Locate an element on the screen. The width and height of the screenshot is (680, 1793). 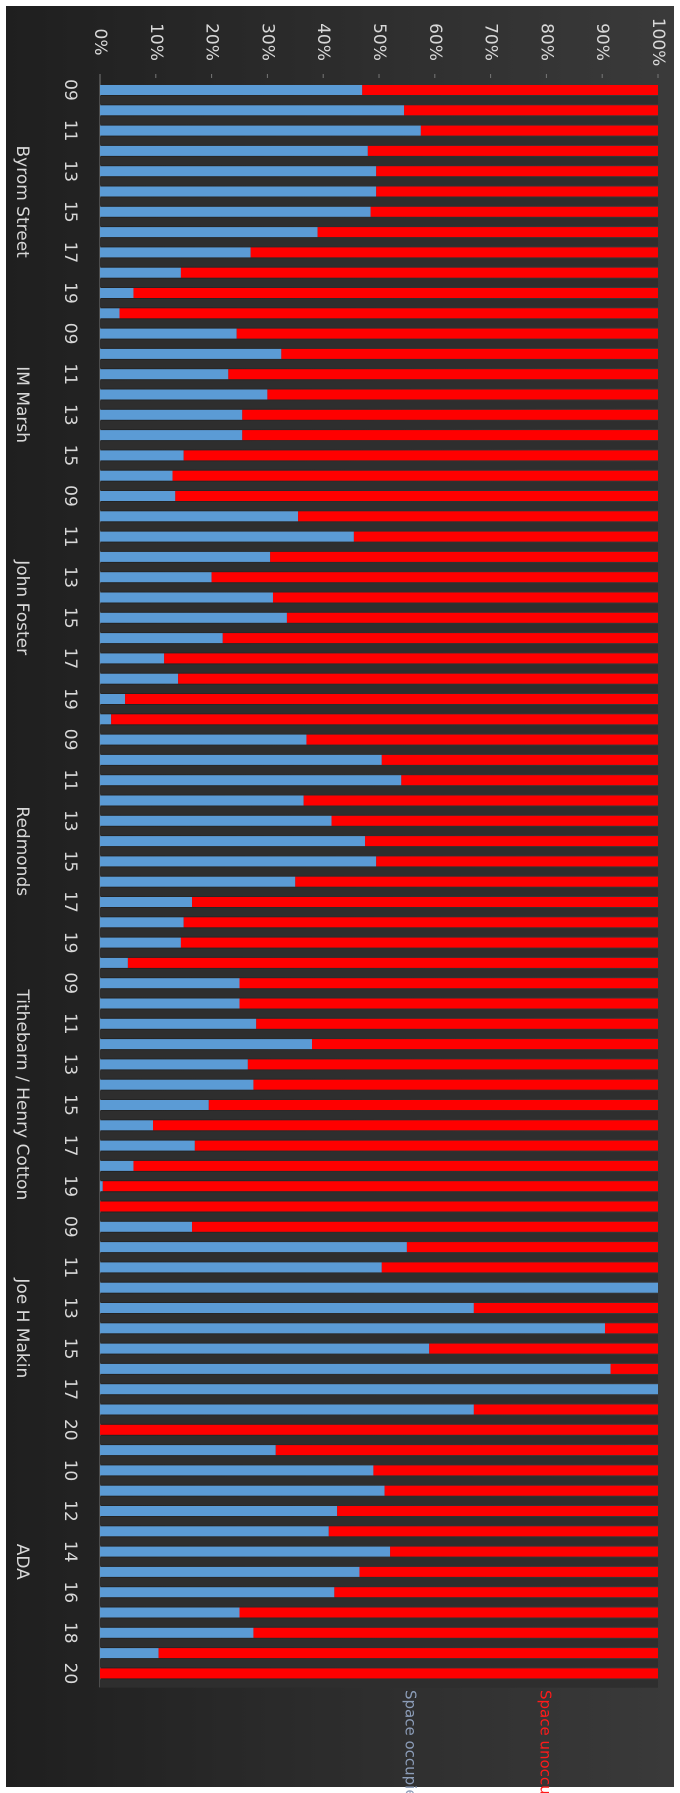
x-tick-label: 60% is located at coordinates (435, 42).